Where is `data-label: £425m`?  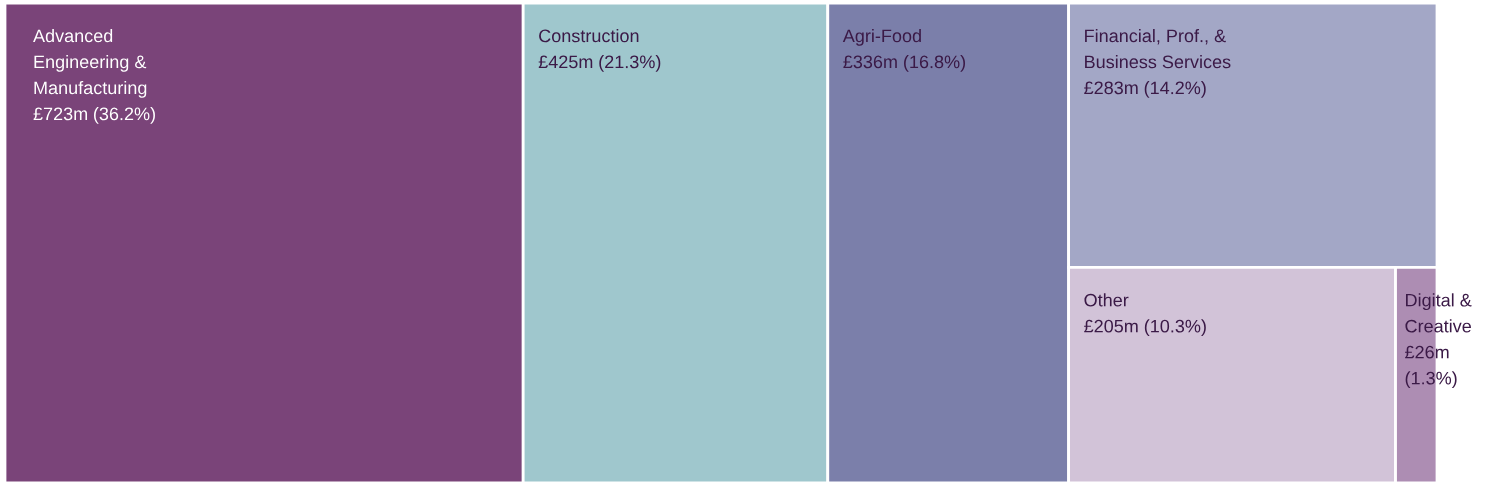
data-label: £425m is located at coordinates (565, 62).